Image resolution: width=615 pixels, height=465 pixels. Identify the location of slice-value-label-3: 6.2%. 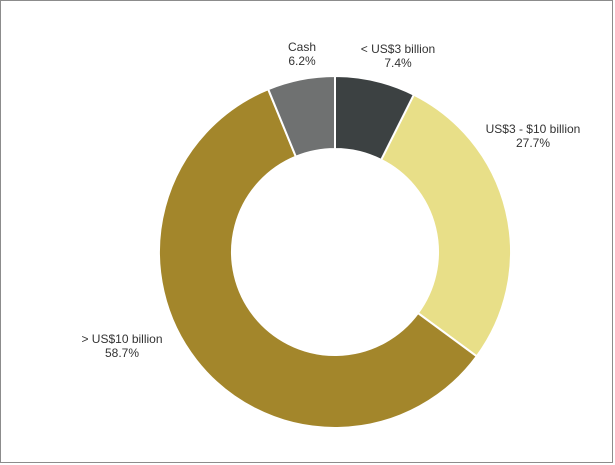
(302, 61).